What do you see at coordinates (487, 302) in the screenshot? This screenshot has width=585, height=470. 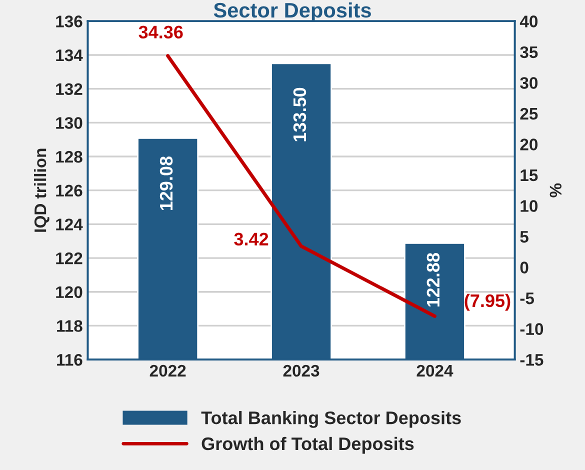 I see `data-label: (7.95)` at bounding box center [487, 302].